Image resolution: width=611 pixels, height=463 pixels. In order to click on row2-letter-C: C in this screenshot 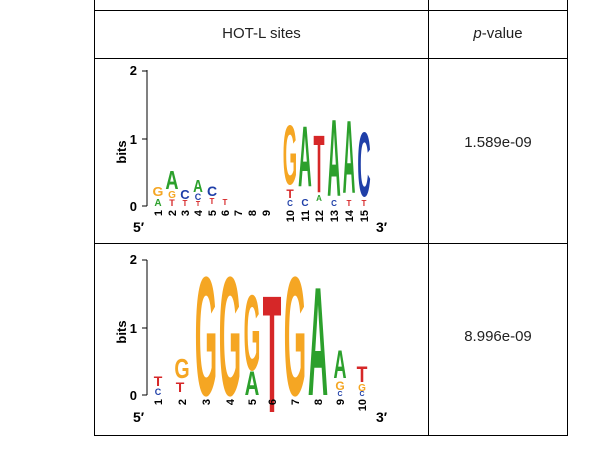, I will do `click(158, 392)`.